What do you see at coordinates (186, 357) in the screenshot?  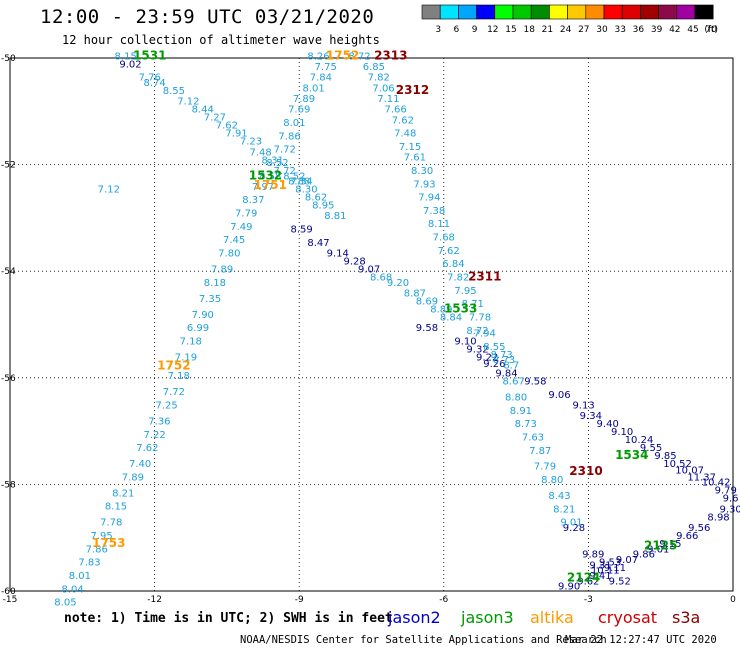 I see `swh-value: 7.19` at bounding box center [186, 357].